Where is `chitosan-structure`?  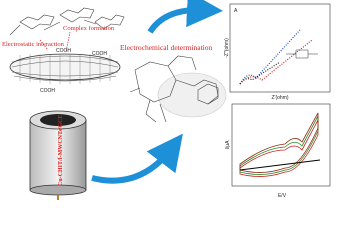
chitosan-structure is located at coordinates (67, 21).